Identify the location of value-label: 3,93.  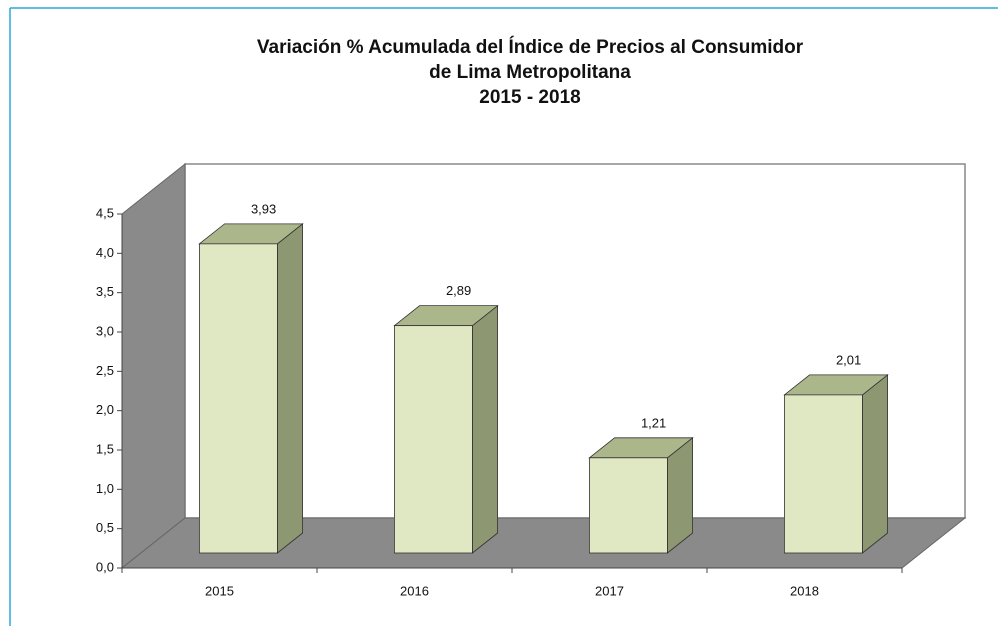
(263, 208).